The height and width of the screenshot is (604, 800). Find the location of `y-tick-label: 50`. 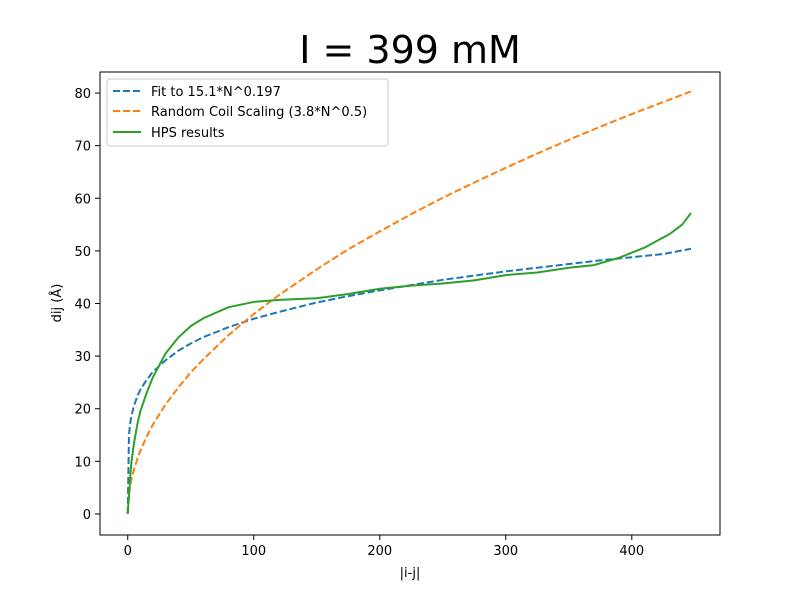

y-tick-label: 50 is located at coordinates (82, 252).